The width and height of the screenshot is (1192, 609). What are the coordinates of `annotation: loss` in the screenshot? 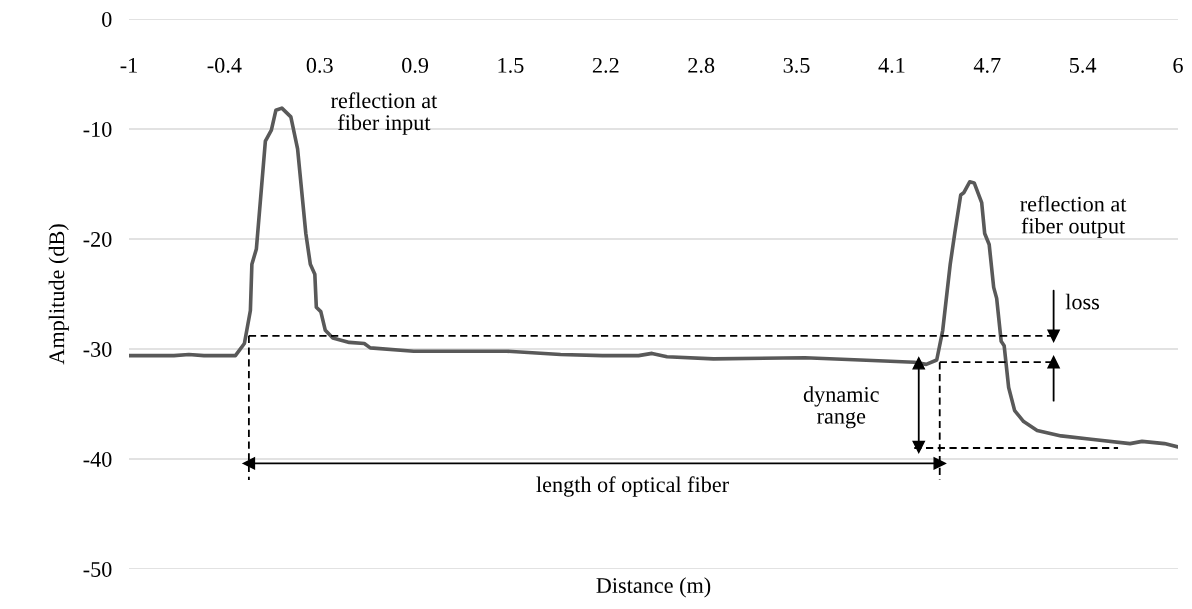 It's located at (1082, 301).